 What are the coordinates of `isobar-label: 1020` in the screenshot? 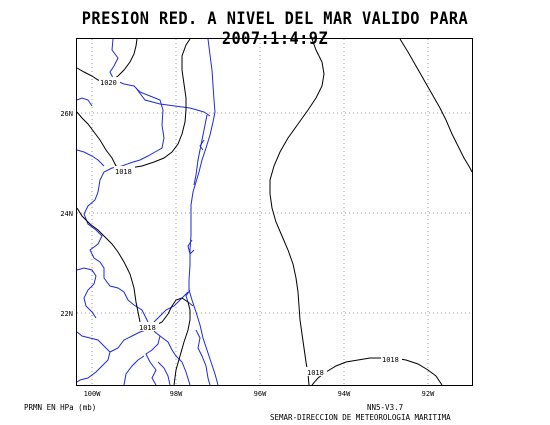 It's located at (108, 83).